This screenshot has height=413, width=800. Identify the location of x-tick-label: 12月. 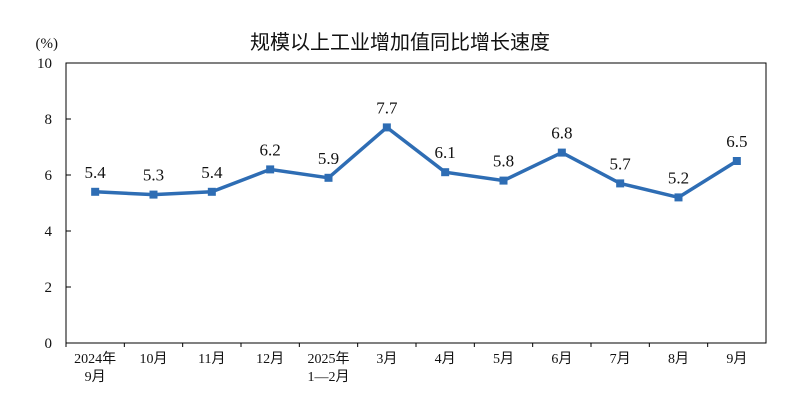
(270, 359).